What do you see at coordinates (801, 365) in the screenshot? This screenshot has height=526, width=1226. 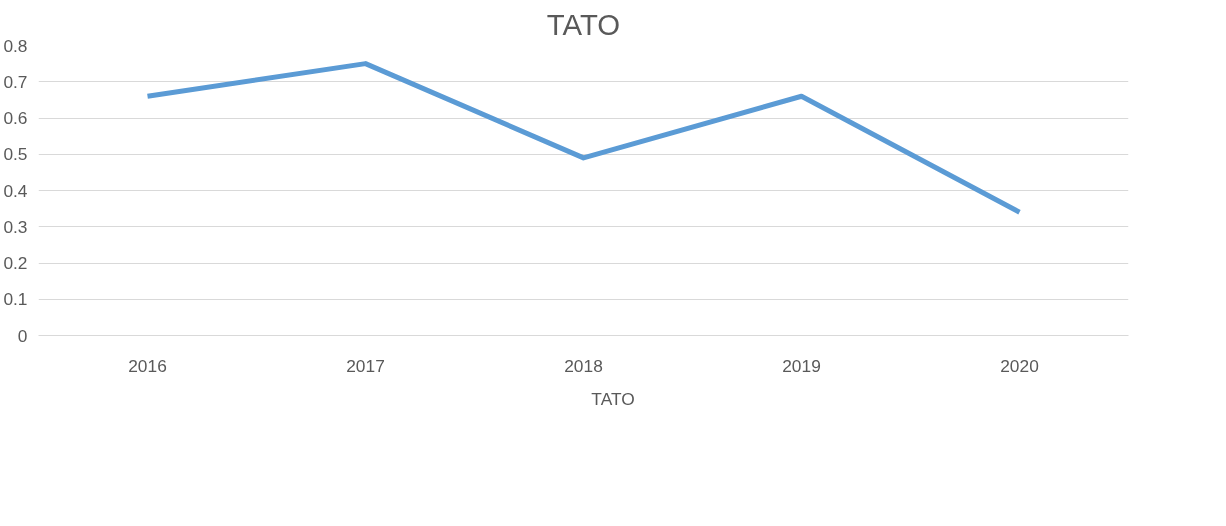 I see `x-tick-label: 2019` at bounding box center [801, 365].